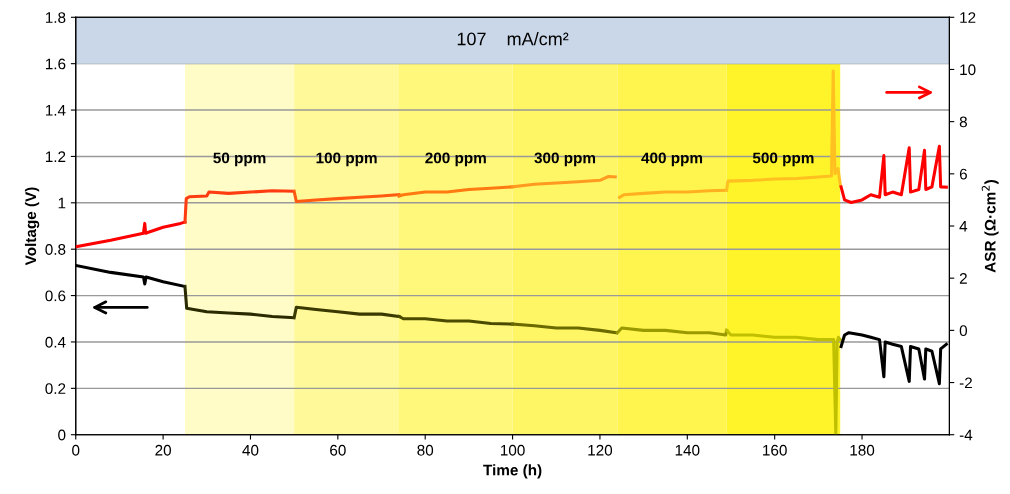 The width and height of the screenshot is (1010, 494). What do you see at coordinates (513, 450) in the screenshot?
I see `x-tick-label: 100` at bounding box center [513, 450].